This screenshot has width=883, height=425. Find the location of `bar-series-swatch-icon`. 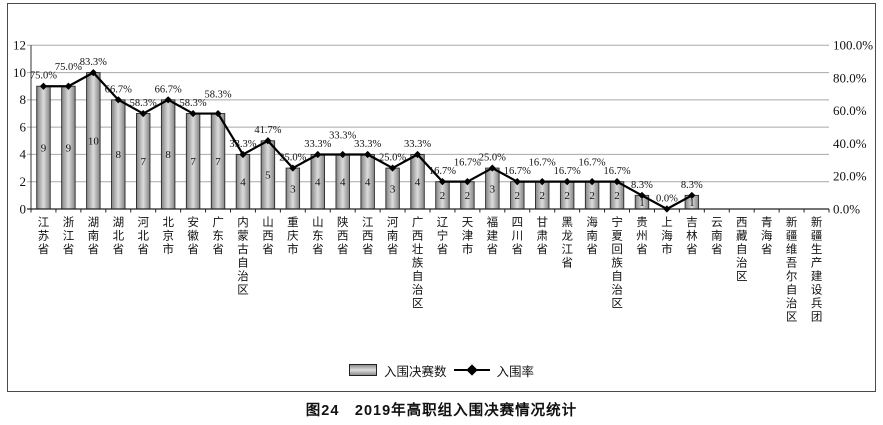

bar-series-swatch-icon is located at coordinates (362, 370).